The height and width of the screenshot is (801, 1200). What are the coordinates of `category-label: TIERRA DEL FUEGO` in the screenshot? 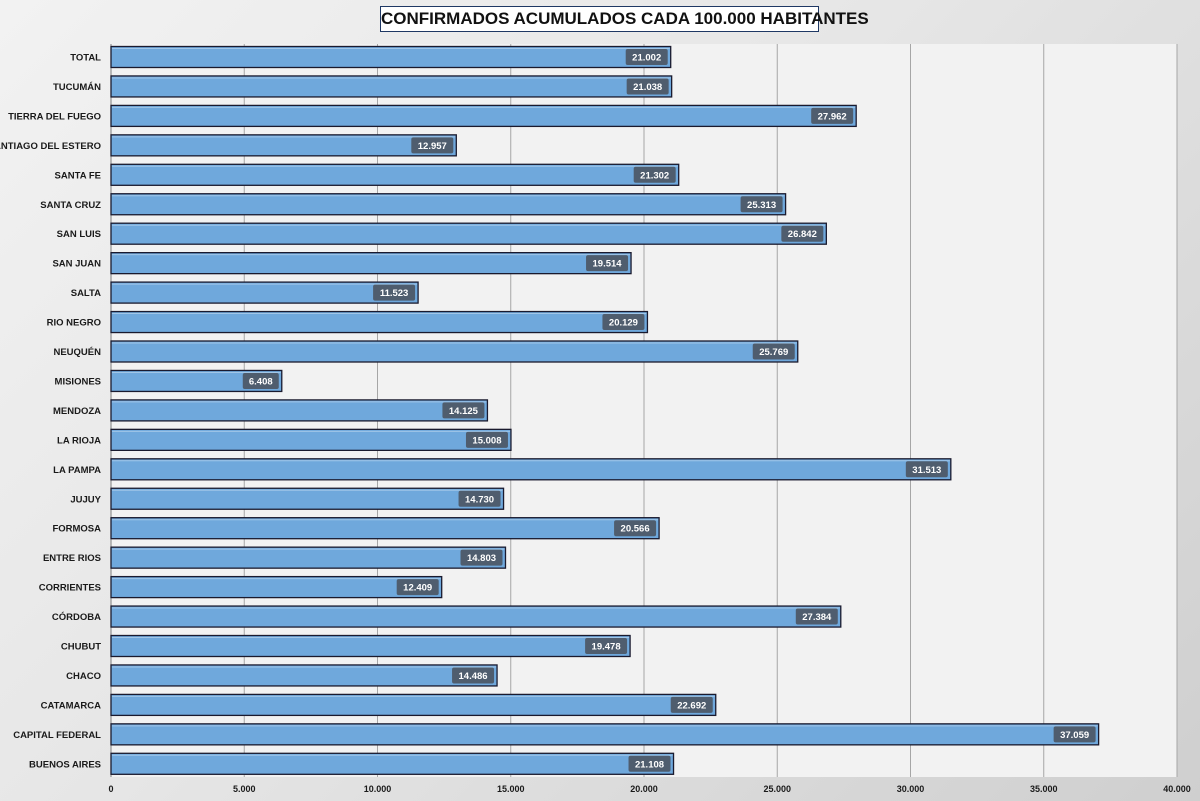 It's located at (54, 116).